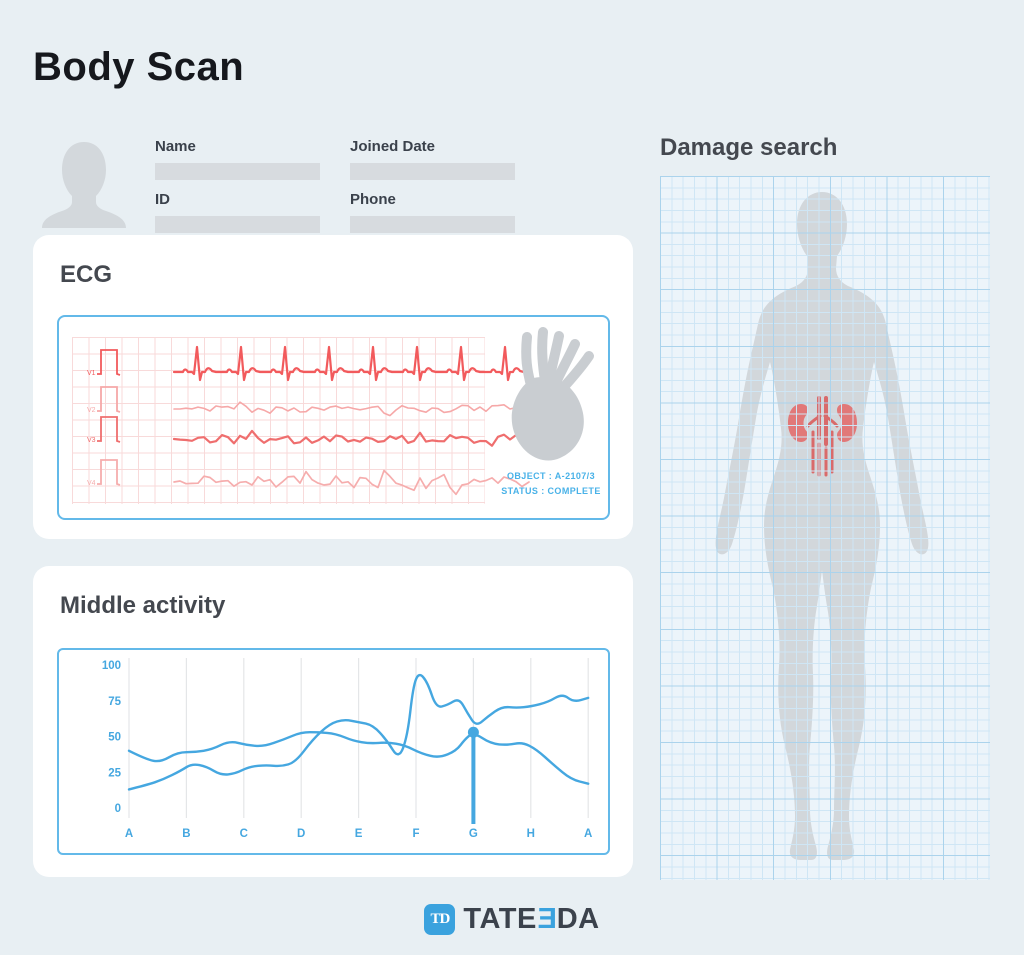  Describe the element at coordinates (84, 185) in the screenshot. I see `patient-avatar` at that location.